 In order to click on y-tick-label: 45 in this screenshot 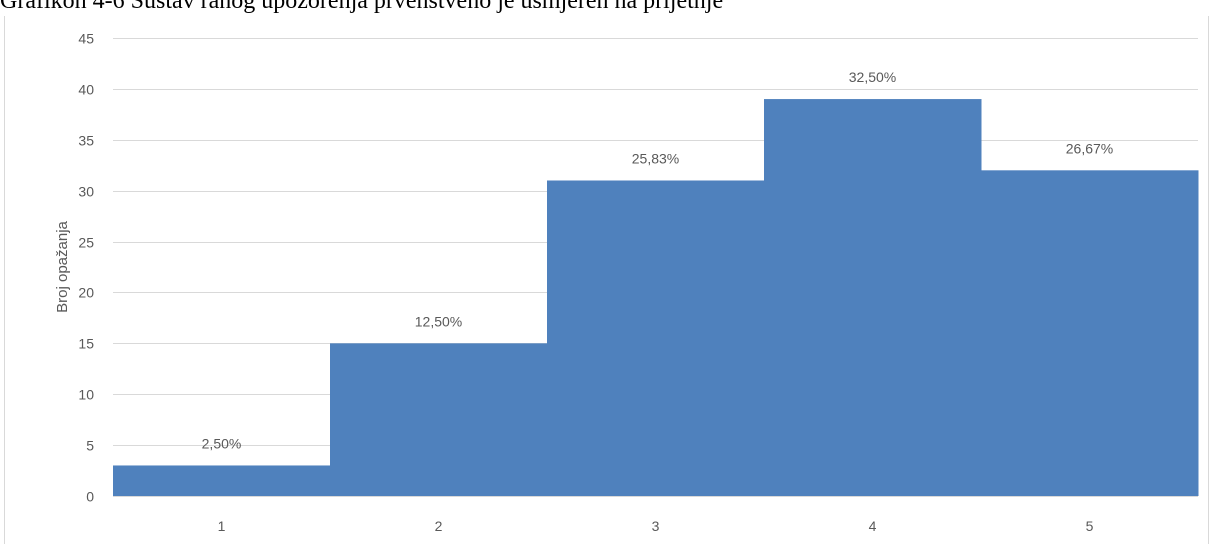, I will do `click(86, 39)`.